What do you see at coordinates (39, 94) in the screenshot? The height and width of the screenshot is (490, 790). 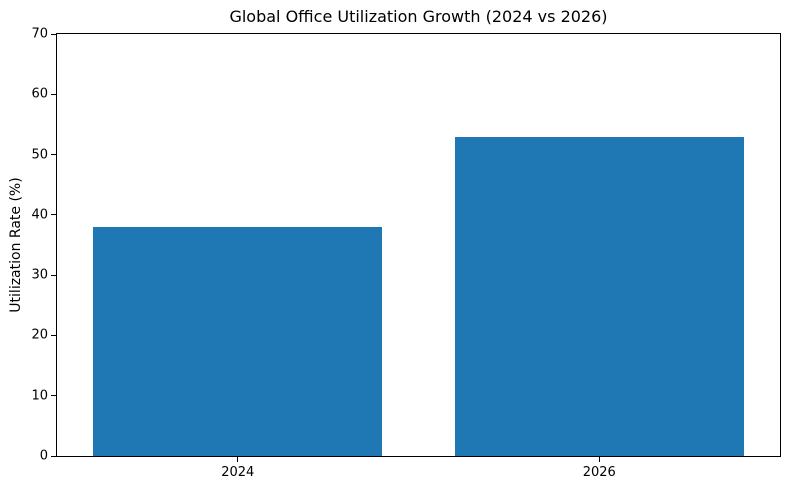 I see `y-tick-label: 60` at bounding box center [39, 94].